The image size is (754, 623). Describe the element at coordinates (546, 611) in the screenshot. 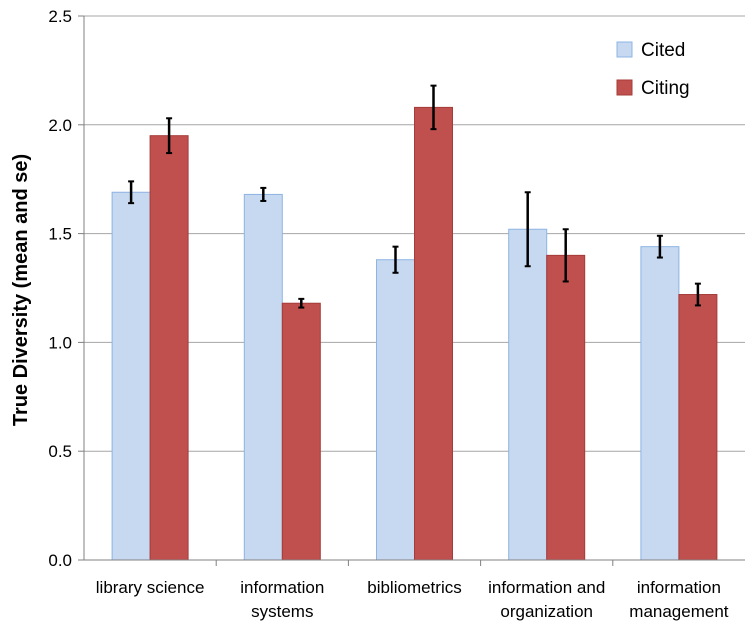

I see `x-category-label: organization` at that location.